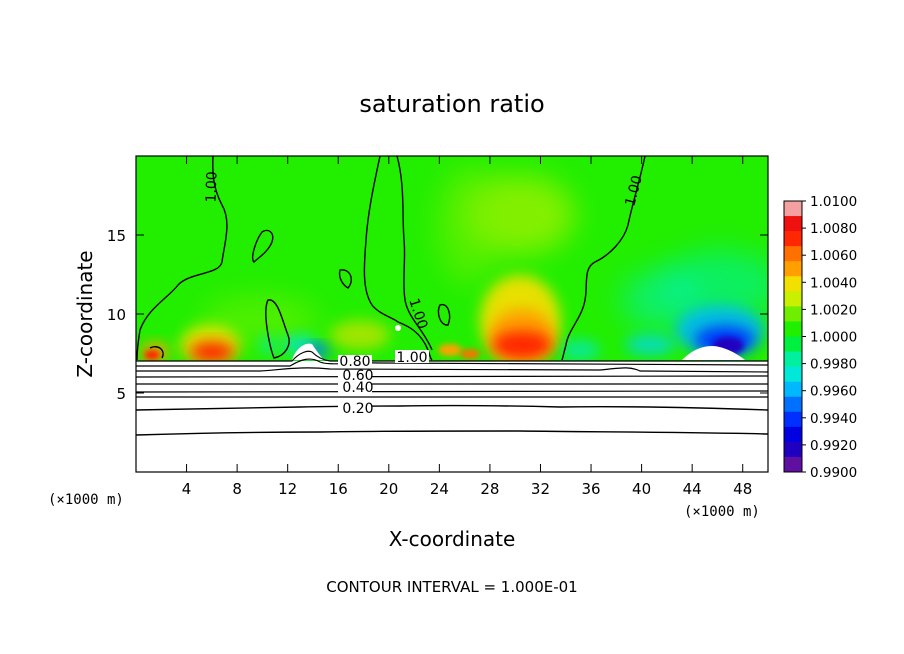 This screenshot has width=904, height=654. What do you see at coordinates (388, 489) in the screenshot?
I see `x-tick-label: 20` at bounding box center [388, 489].